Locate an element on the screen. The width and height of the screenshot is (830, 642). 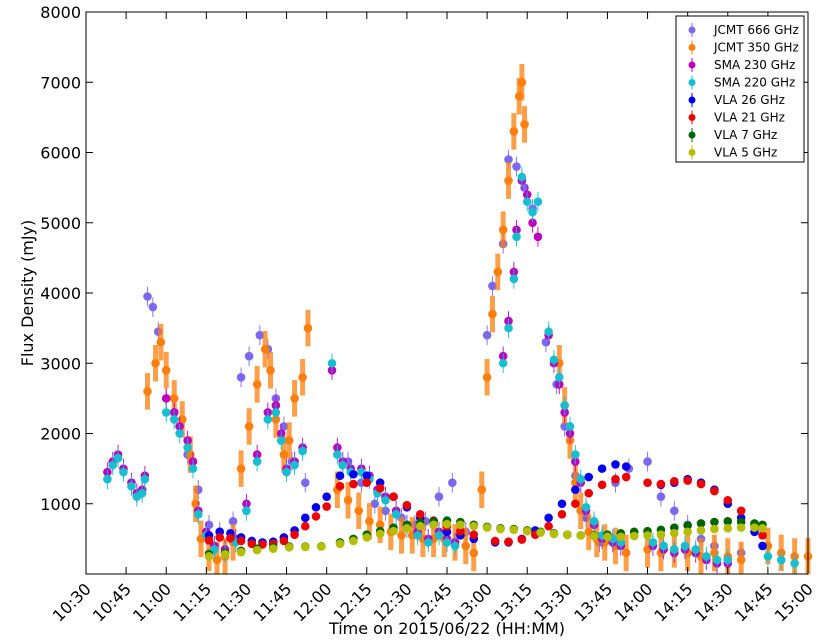
x-tick-label-1: 10:45 is located at coordinates (112, 602).